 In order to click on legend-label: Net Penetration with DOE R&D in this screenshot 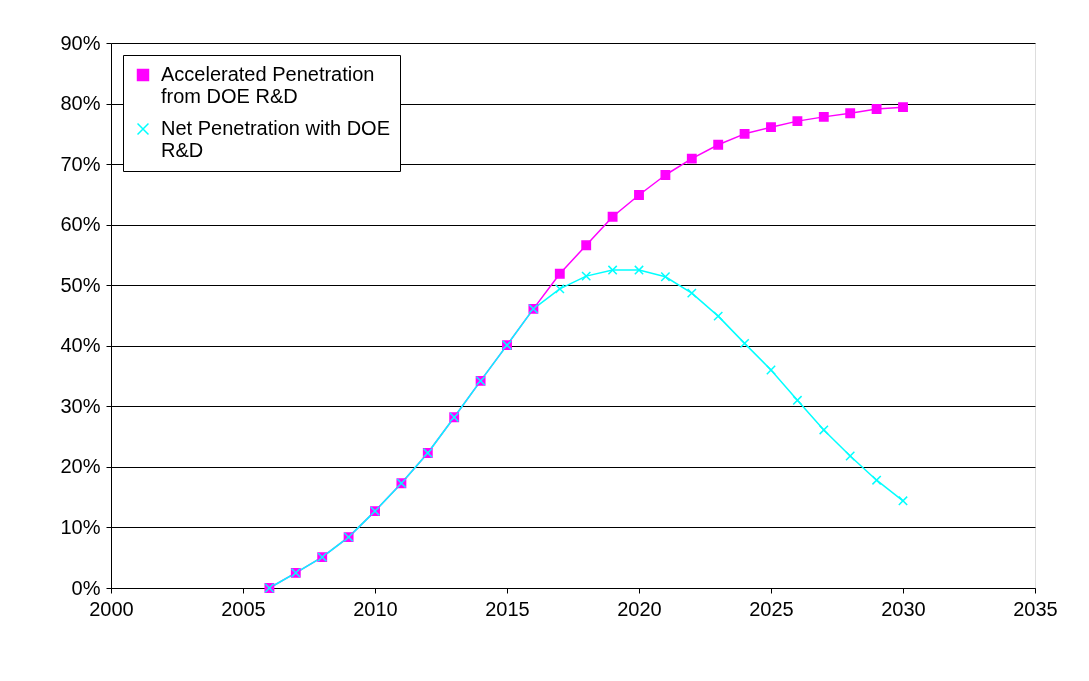, I will do `click(275, 139)`.